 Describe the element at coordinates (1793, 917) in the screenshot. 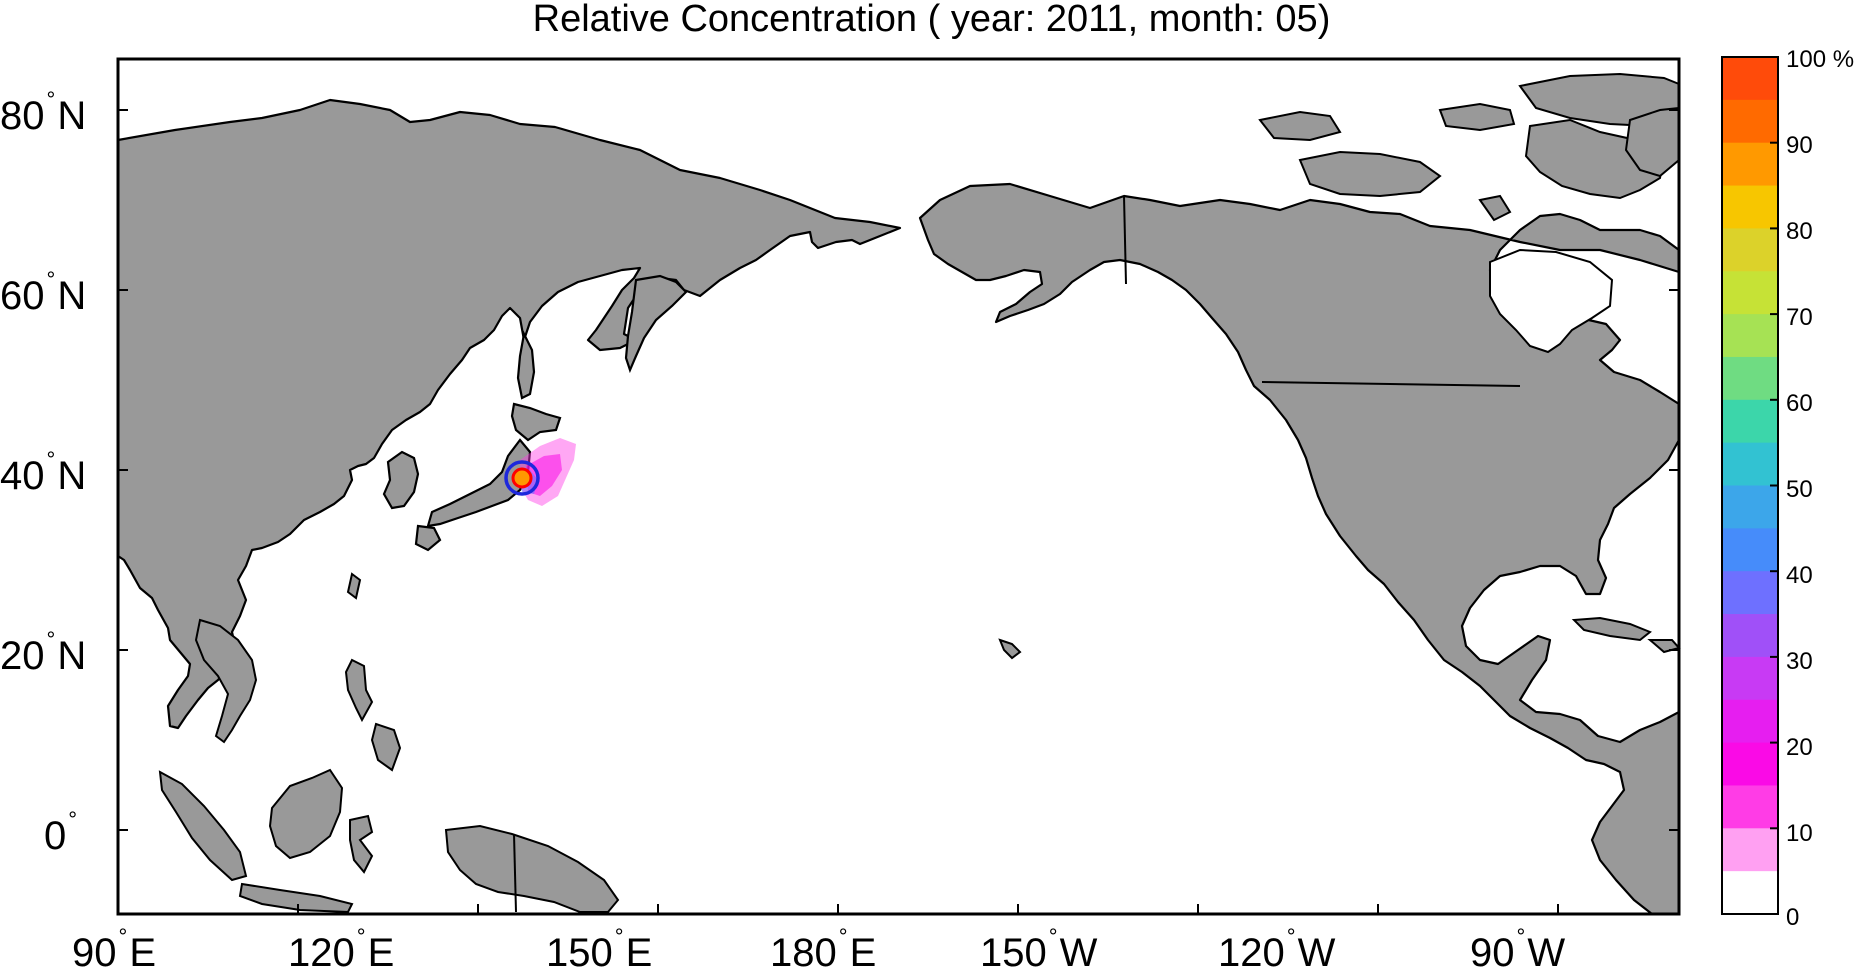

I see `colorbar-label-0: 0` at that location.